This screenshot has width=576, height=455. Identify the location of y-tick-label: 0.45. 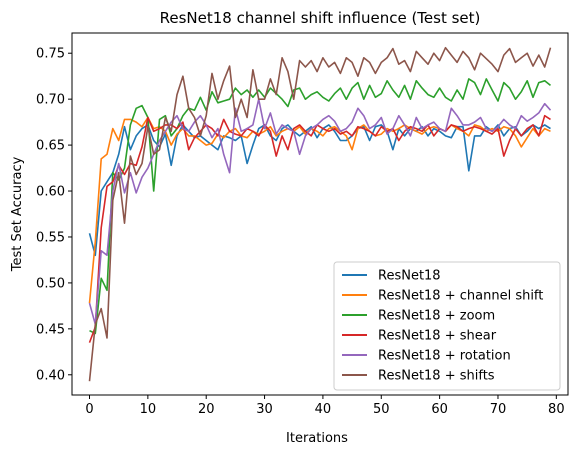
(50, 329).